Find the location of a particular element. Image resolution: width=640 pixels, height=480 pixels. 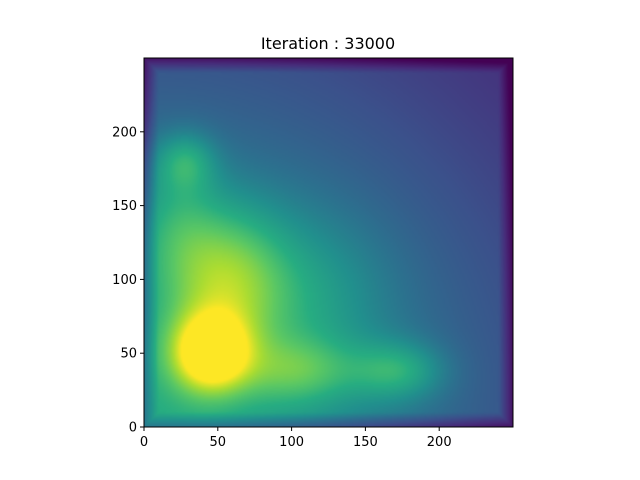

chart-title: Iteration : 33000 is located at coordinates (328, 43).